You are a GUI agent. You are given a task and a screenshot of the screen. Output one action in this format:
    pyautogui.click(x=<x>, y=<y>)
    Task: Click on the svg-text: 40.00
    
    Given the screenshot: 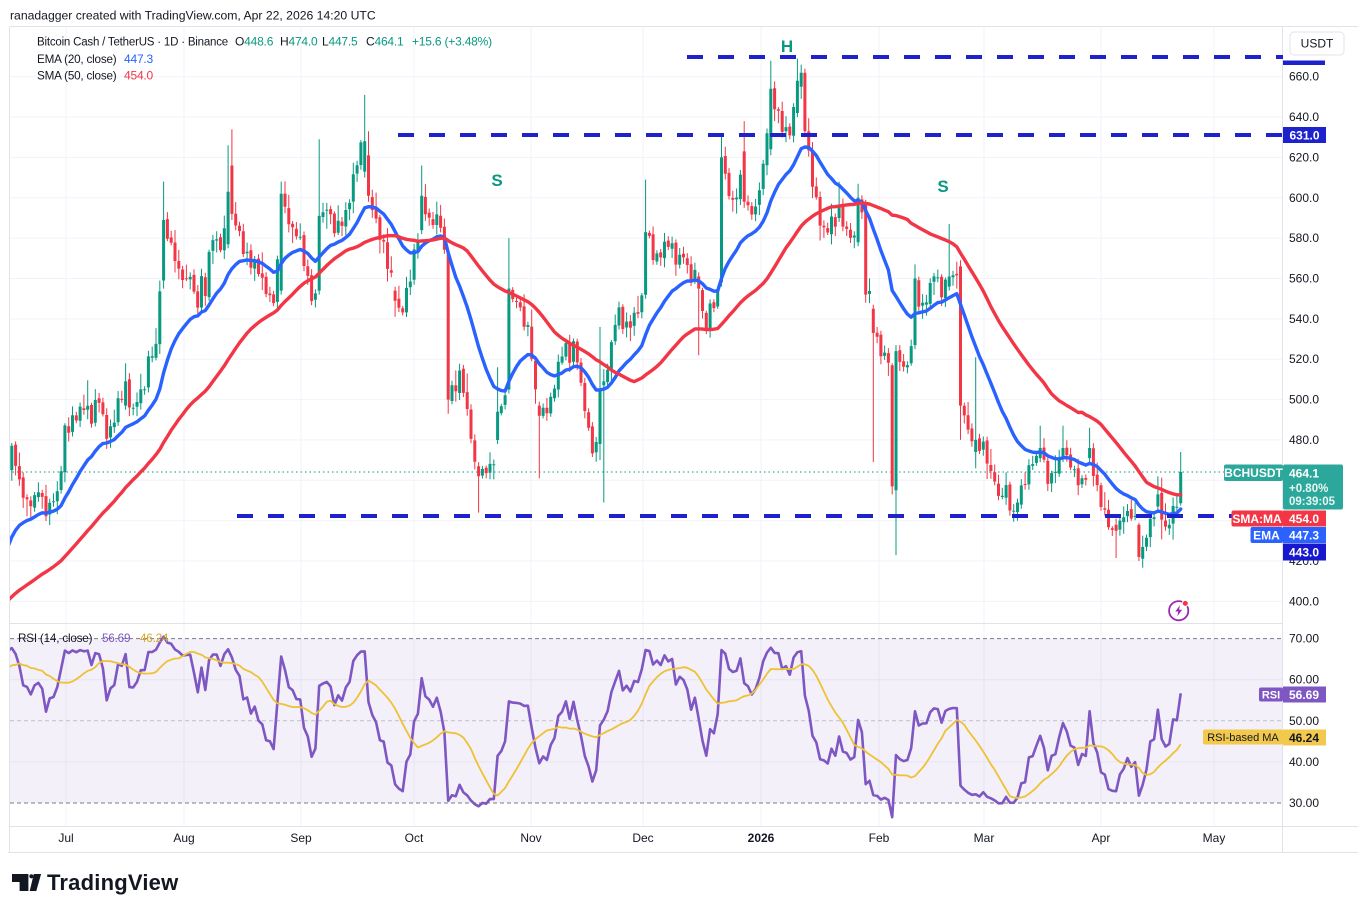 What is the action you would take?
    pyautogui.click(x=1304, y=762)
    